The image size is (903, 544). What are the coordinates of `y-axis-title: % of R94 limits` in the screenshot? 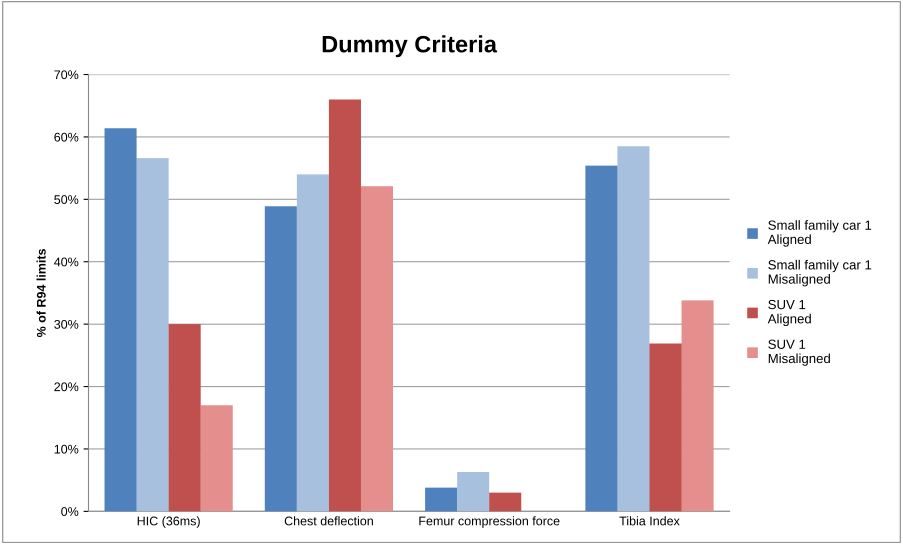 It's located at (41, 293).